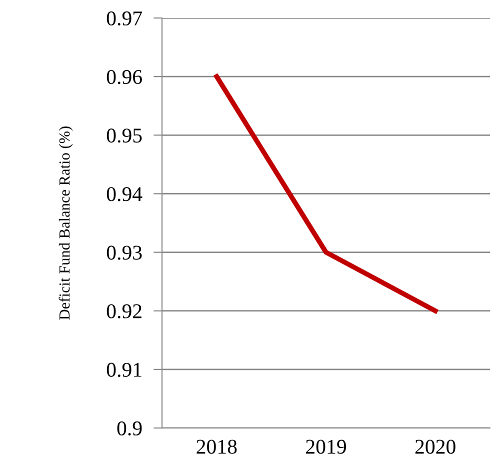 This screenshot has height=466, width=498. What do you see at coordinates (124, 369) in the screenshot?
I see `y-tick-label: 0.91` at bounding box center [124, 369].